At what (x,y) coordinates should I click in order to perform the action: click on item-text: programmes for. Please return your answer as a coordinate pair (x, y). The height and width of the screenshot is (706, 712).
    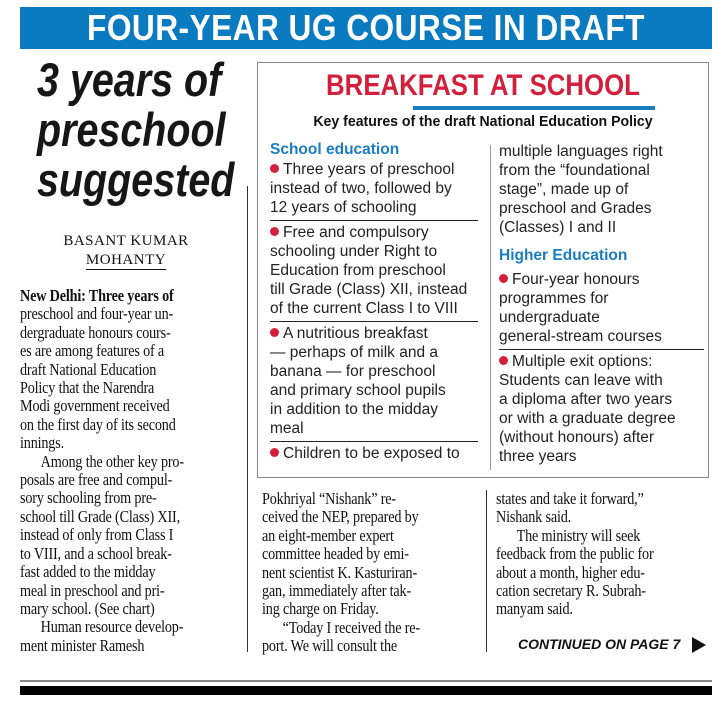
    Looking at the image, I should click on (554, 298).